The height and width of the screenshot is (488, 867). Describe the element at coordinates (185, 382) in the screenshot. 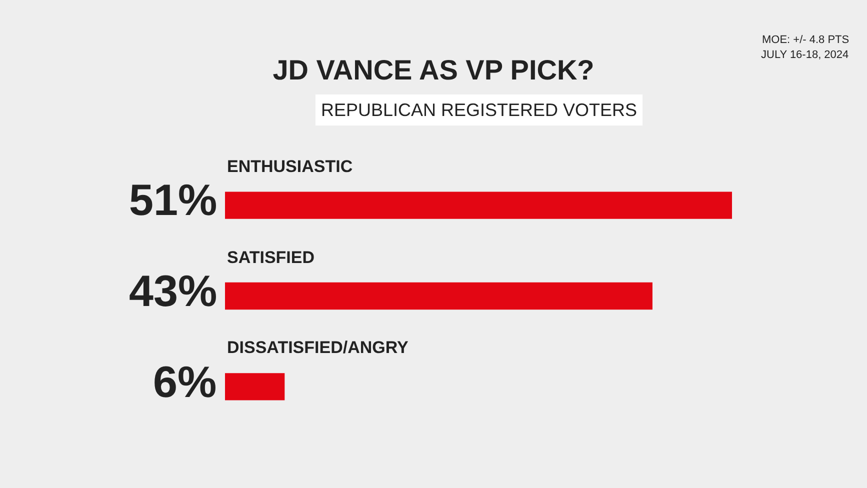

I see `data-label: 6%` at that location.